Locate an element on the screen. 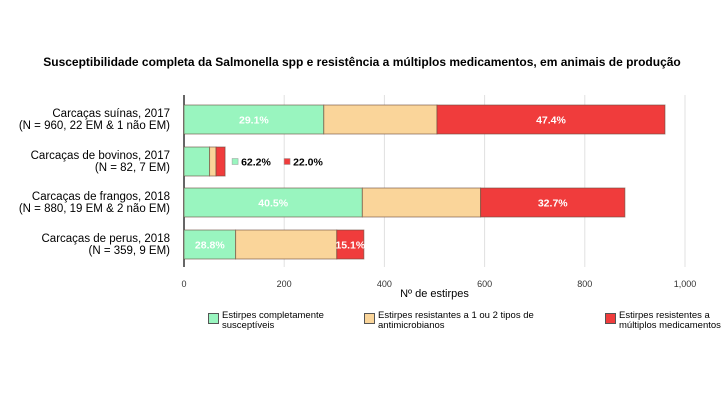  category-label: (N = 359, 9 EM) is located at coordinates (130, 251).